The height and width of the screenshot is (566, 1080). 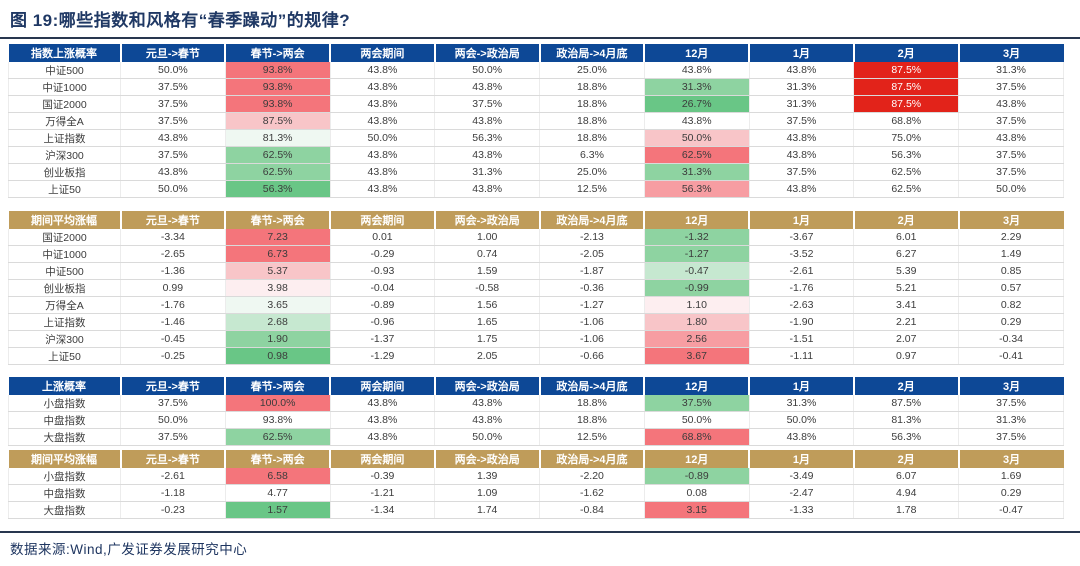 What do you see at coordinates (64, 138) in the screenshot?
I see `row-label: 上证指数` at bounding box center [64, 138].